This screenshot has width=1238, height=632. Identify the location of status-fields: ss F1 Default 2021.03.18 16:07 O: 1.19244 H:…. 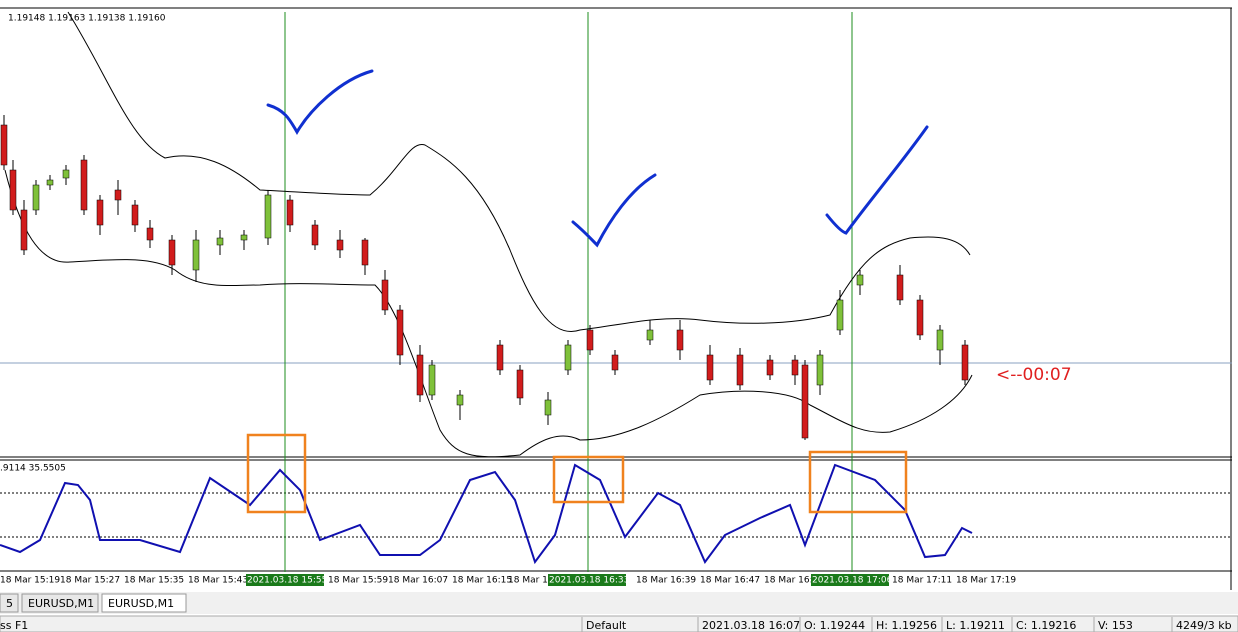
(616, 624).